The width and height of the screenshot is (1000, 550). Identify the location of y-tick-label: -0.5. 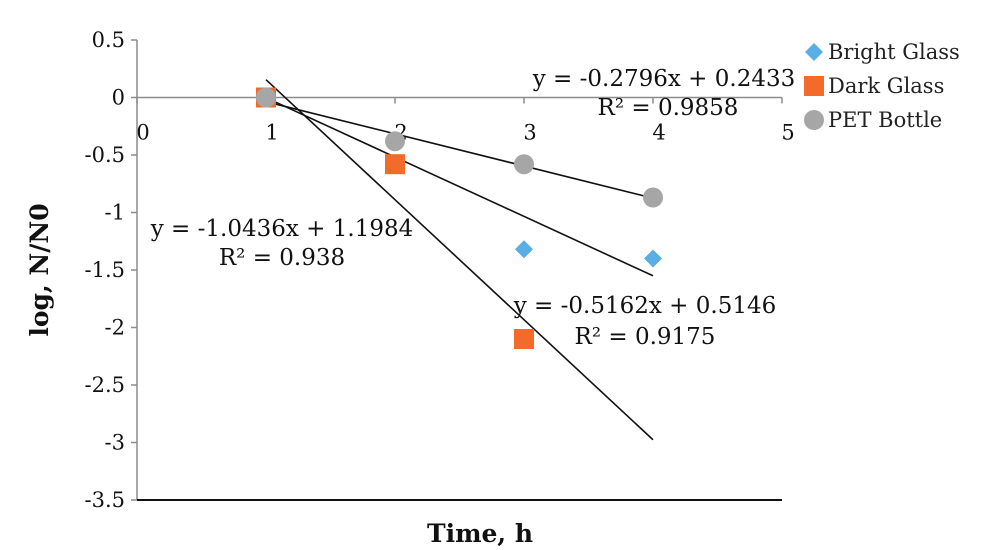
(105, 155).